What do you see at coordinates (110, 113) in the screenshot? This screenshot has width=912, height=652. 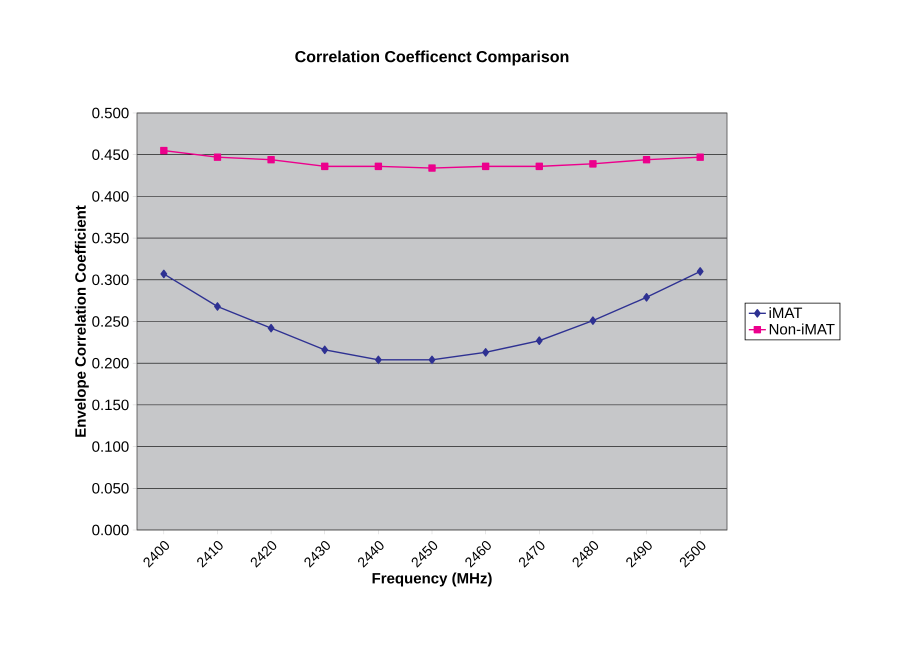 I see `y-tick-label: 0.500` at bounding box center [110, 113].